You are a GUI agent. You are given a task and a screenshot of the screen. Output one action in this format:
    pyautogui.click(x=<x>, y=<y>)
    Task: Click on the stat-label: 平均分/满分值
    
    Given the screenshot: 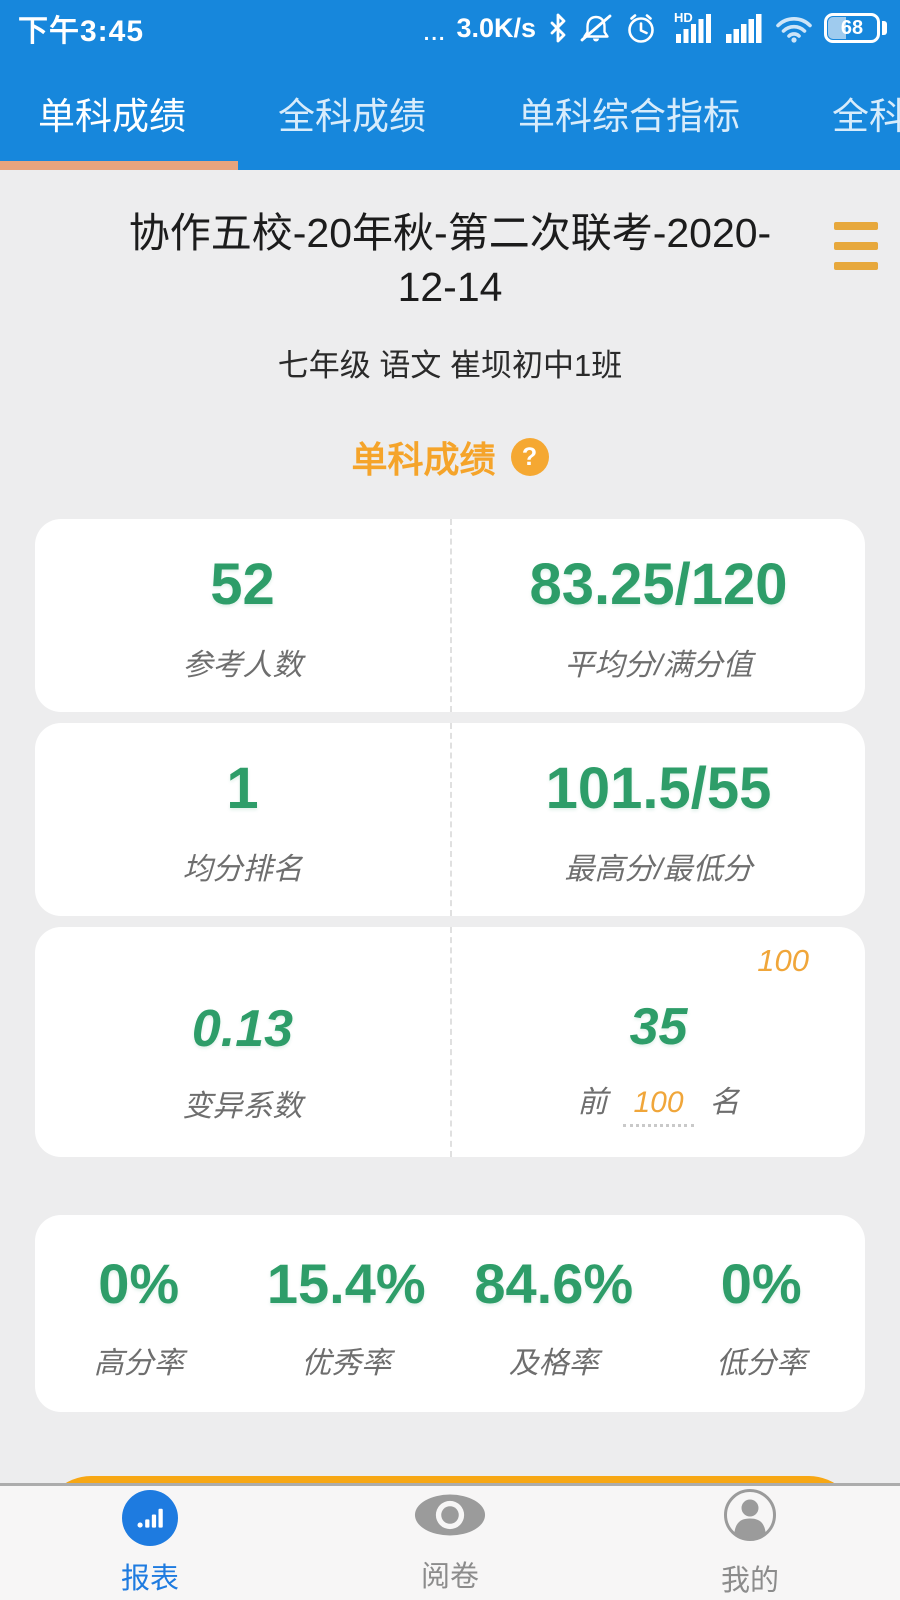 What is the action you would take?
    pyautogui.click(x=658, y=666)
    